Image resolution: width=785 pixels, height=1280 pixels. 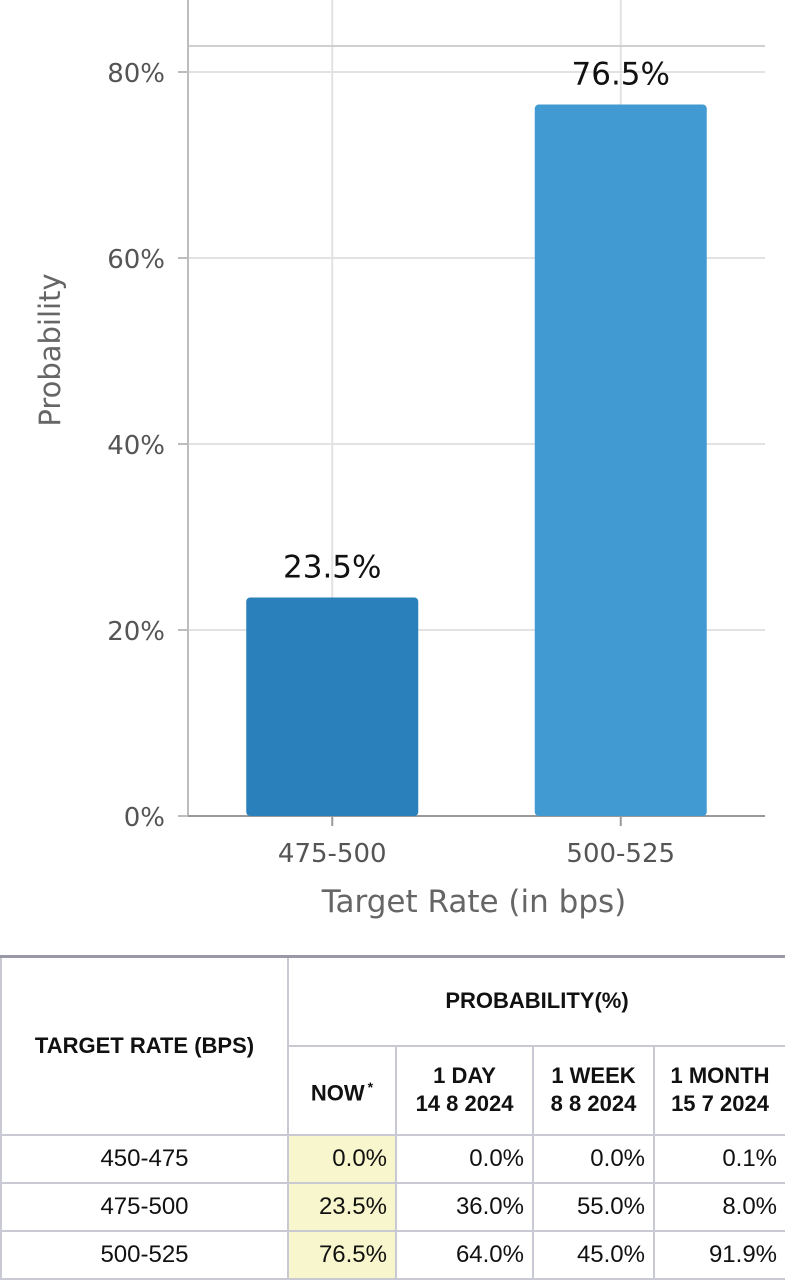 What do you see at coordinates (464, 1090) in the screenshot?
I see `header-1-day: 1 DAY 14 8 2024` at bounding box center [464, 1090].